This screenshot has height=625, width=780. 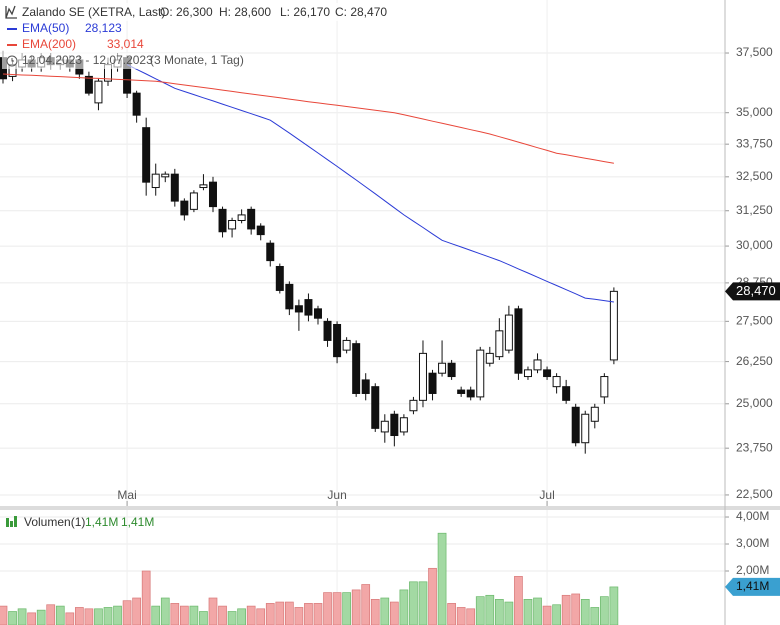 I want to click on last-volume-badge, so click(x=752, y=586).